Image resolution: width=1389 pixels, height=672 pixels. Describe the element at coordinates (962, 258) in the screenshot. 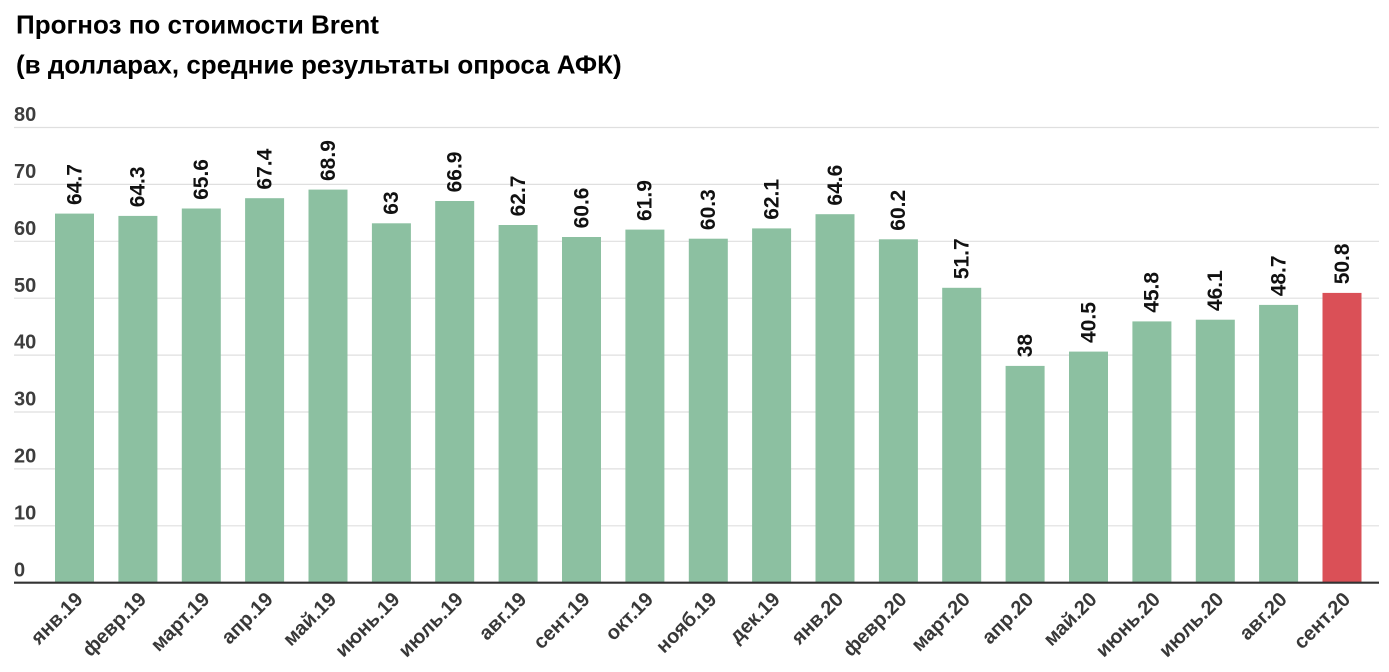

I see `svg-text: 51.7` at that location.